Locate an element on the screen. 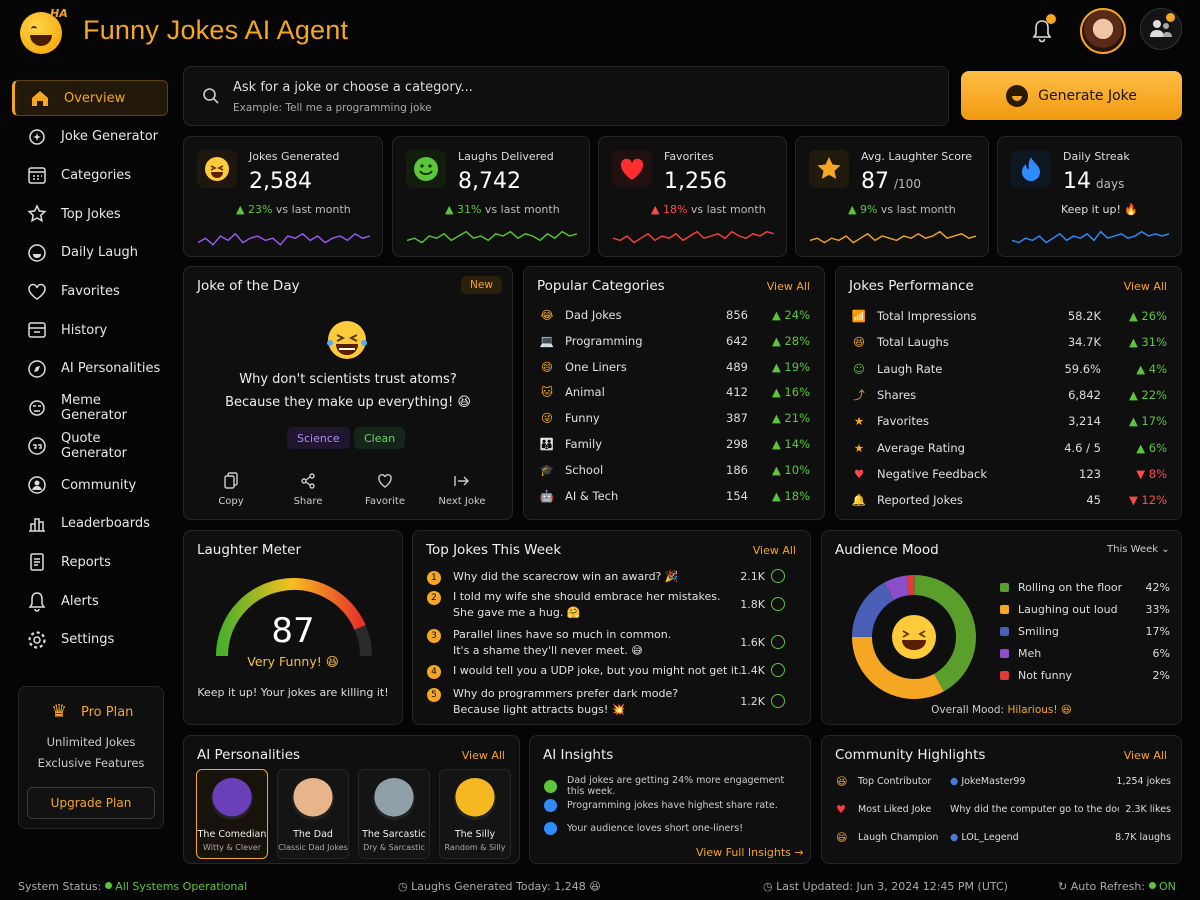 The height and width of the screenshot is (900, 1200). status-dot-icon is located at coordinates (1153, 885).